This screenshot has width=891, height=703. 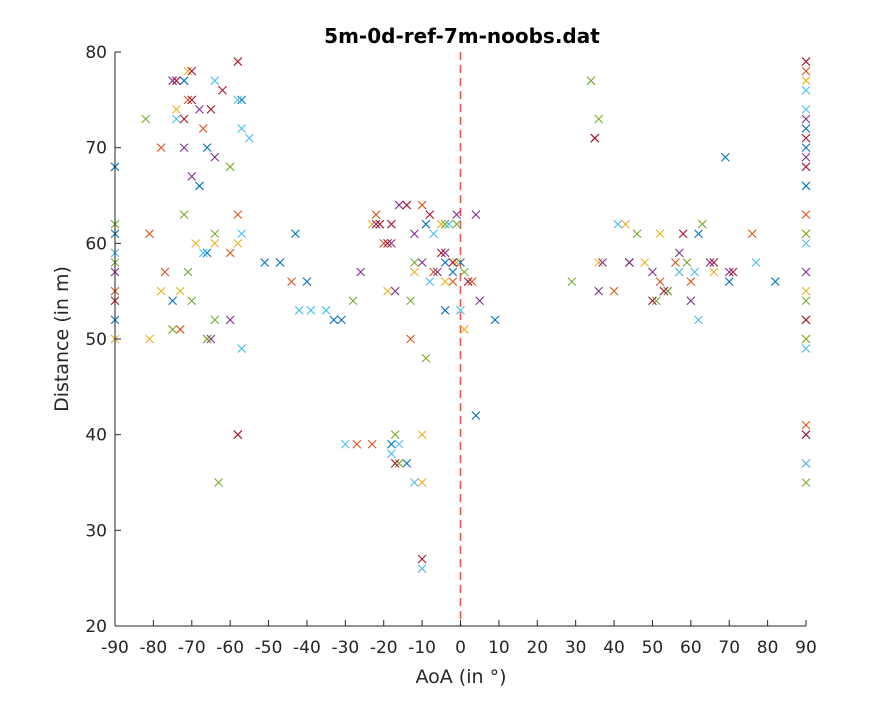 I want to click on x-tick-label: -50, so click(x=269, y=648).